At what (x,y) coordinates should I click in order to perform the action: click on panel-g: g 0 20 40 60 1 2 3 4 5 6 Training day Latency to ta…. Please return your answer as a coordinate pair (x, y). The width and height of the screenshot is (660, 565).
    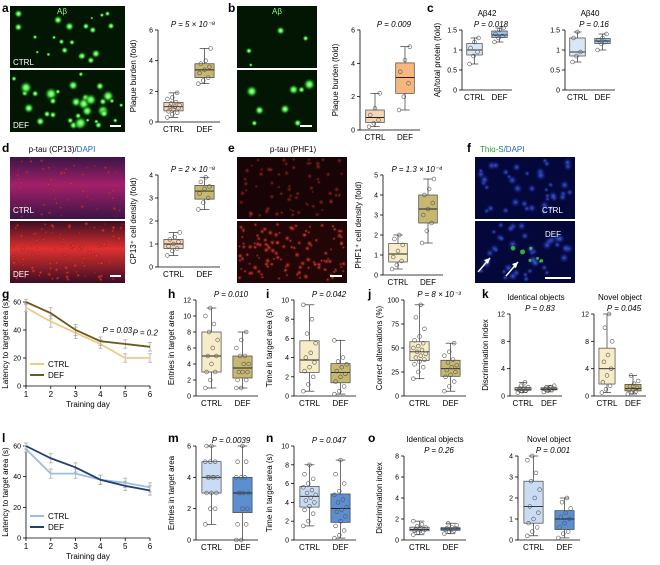
    Looking at the image, I should click on (79, 348).